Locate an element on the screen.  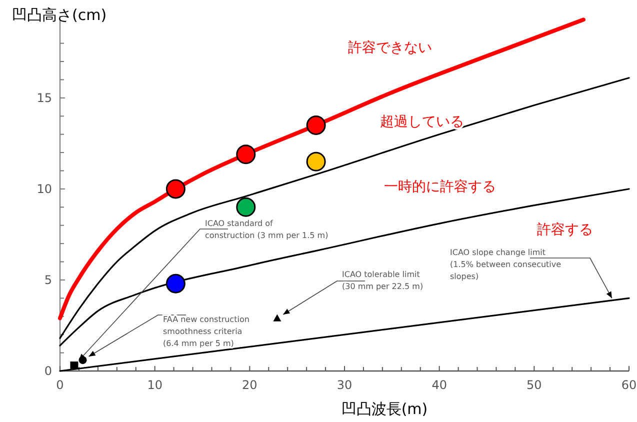
annotation: FAA new construction smoothness criteria (6.4 mm per 5 m) is located at coordinates (206, 331).